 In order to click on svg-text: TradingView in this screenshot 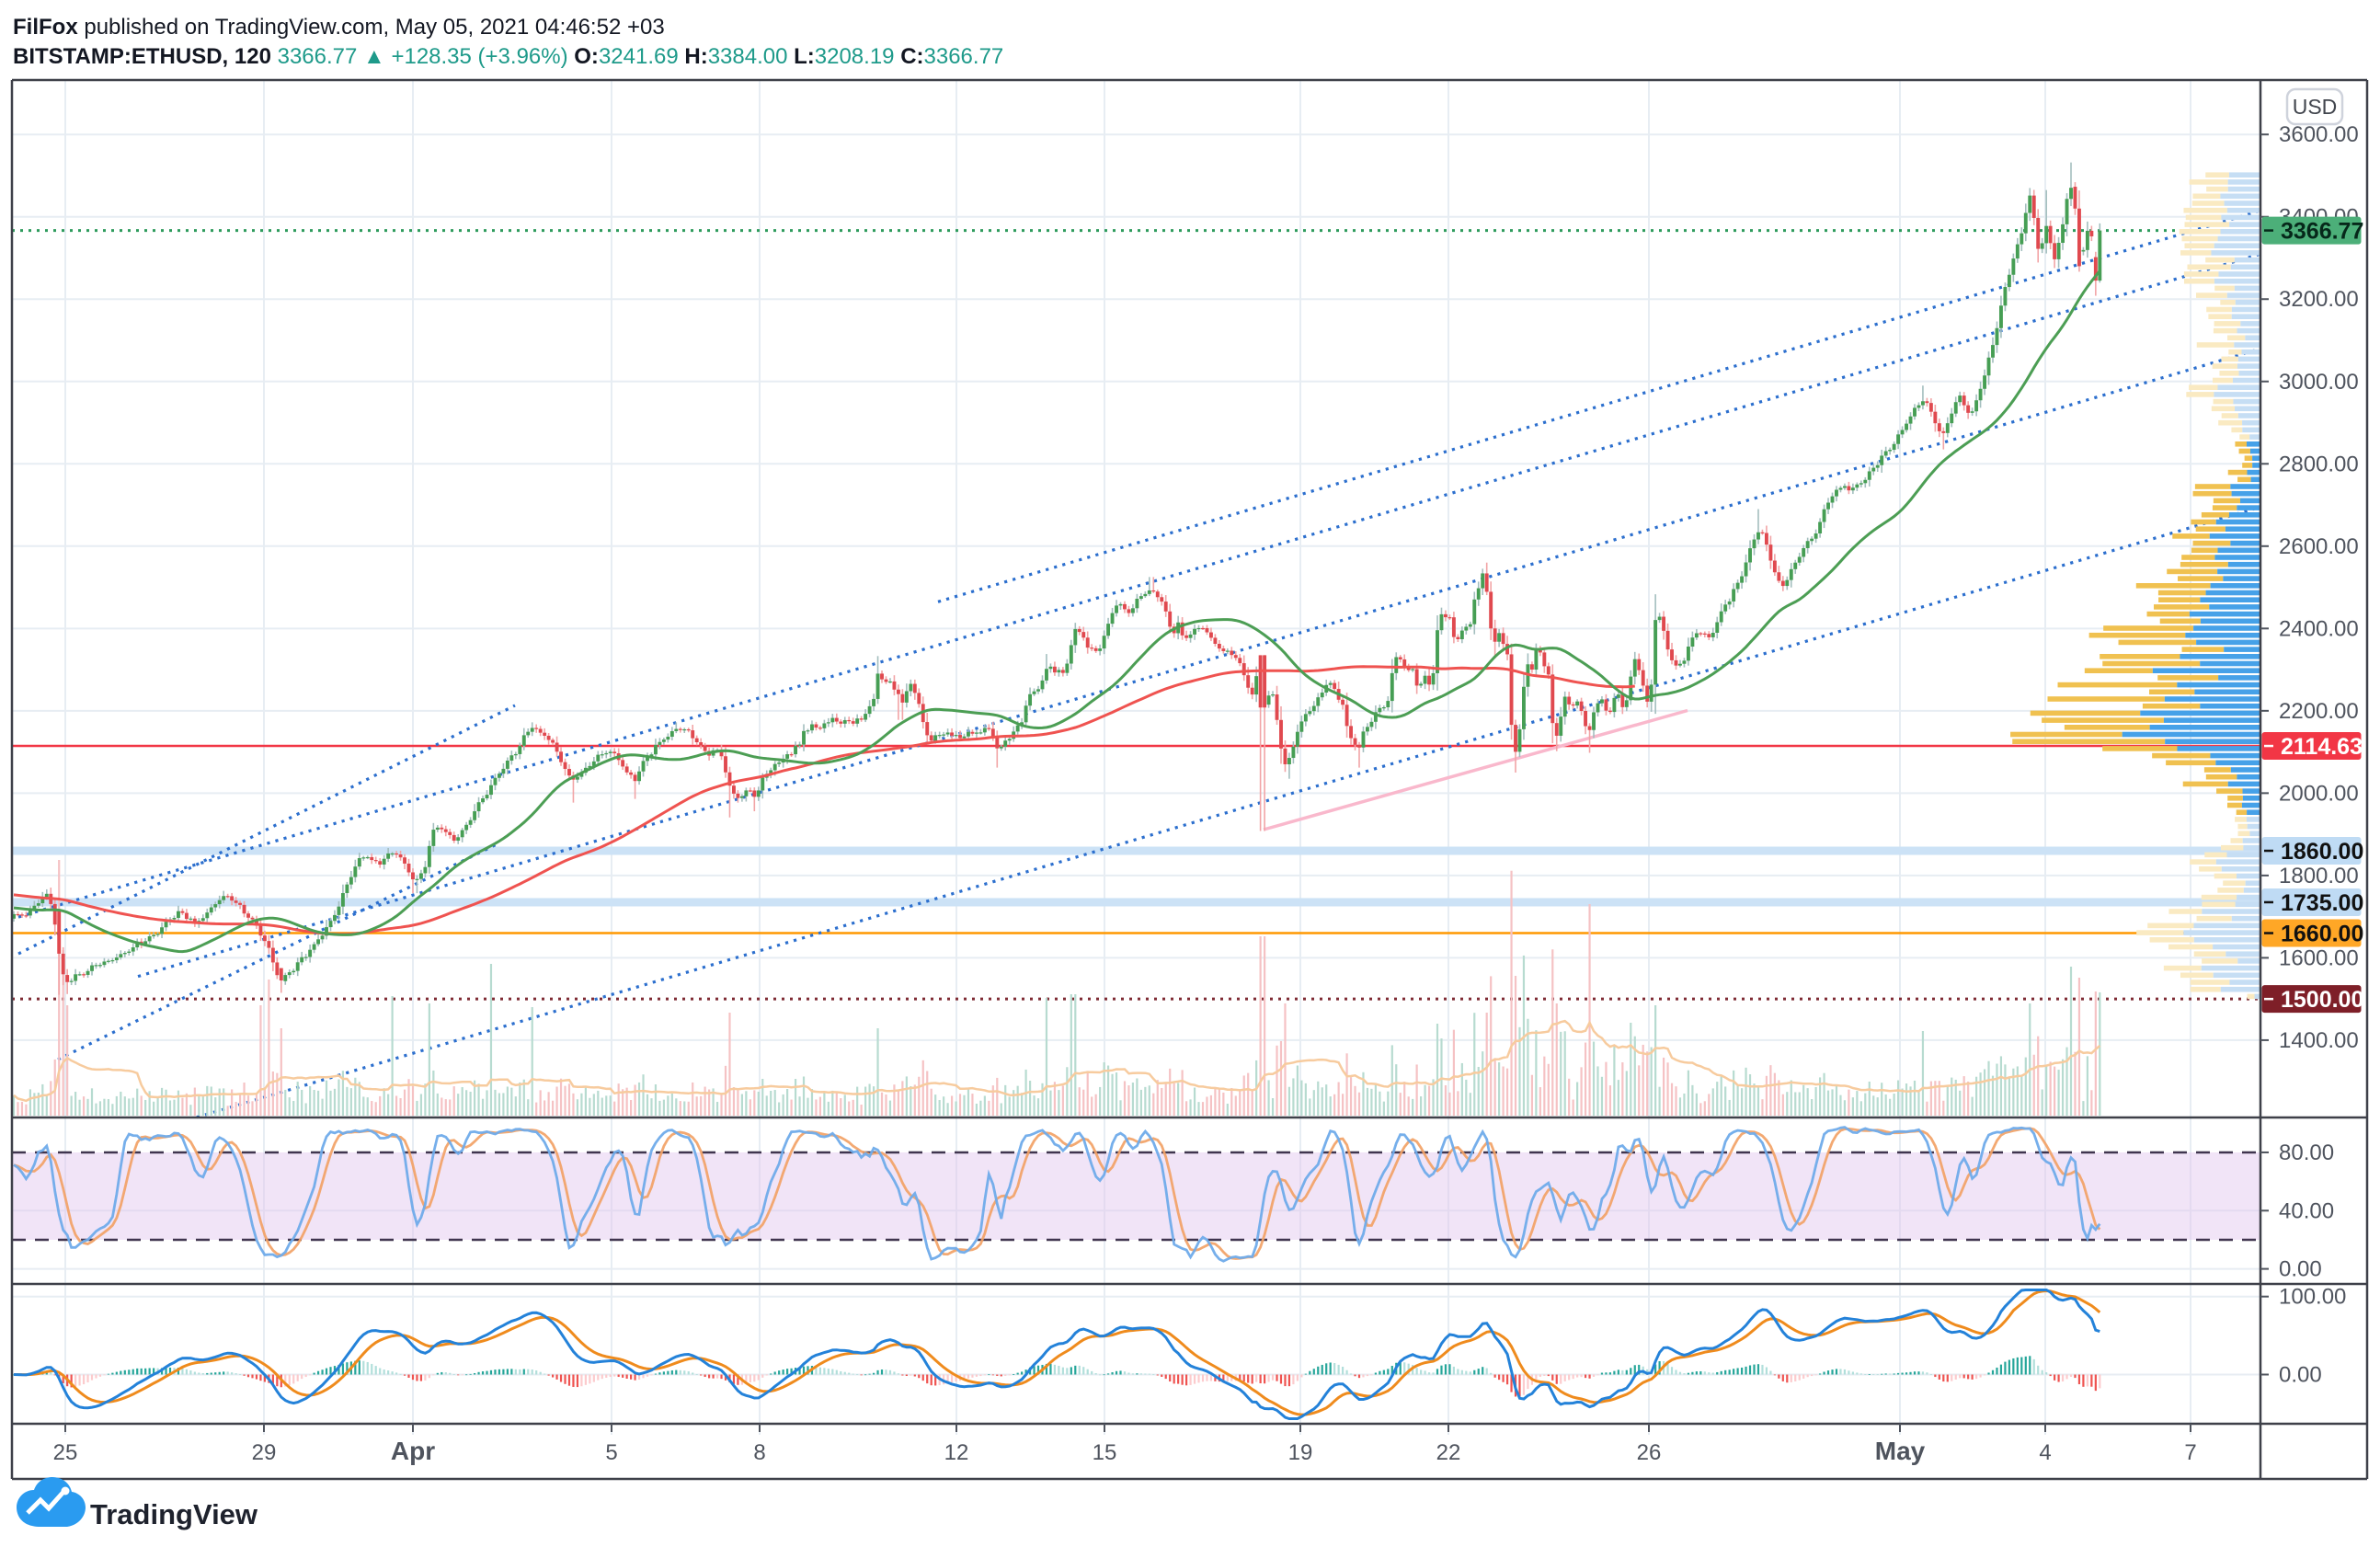, I will do `click(174, 1514)`.